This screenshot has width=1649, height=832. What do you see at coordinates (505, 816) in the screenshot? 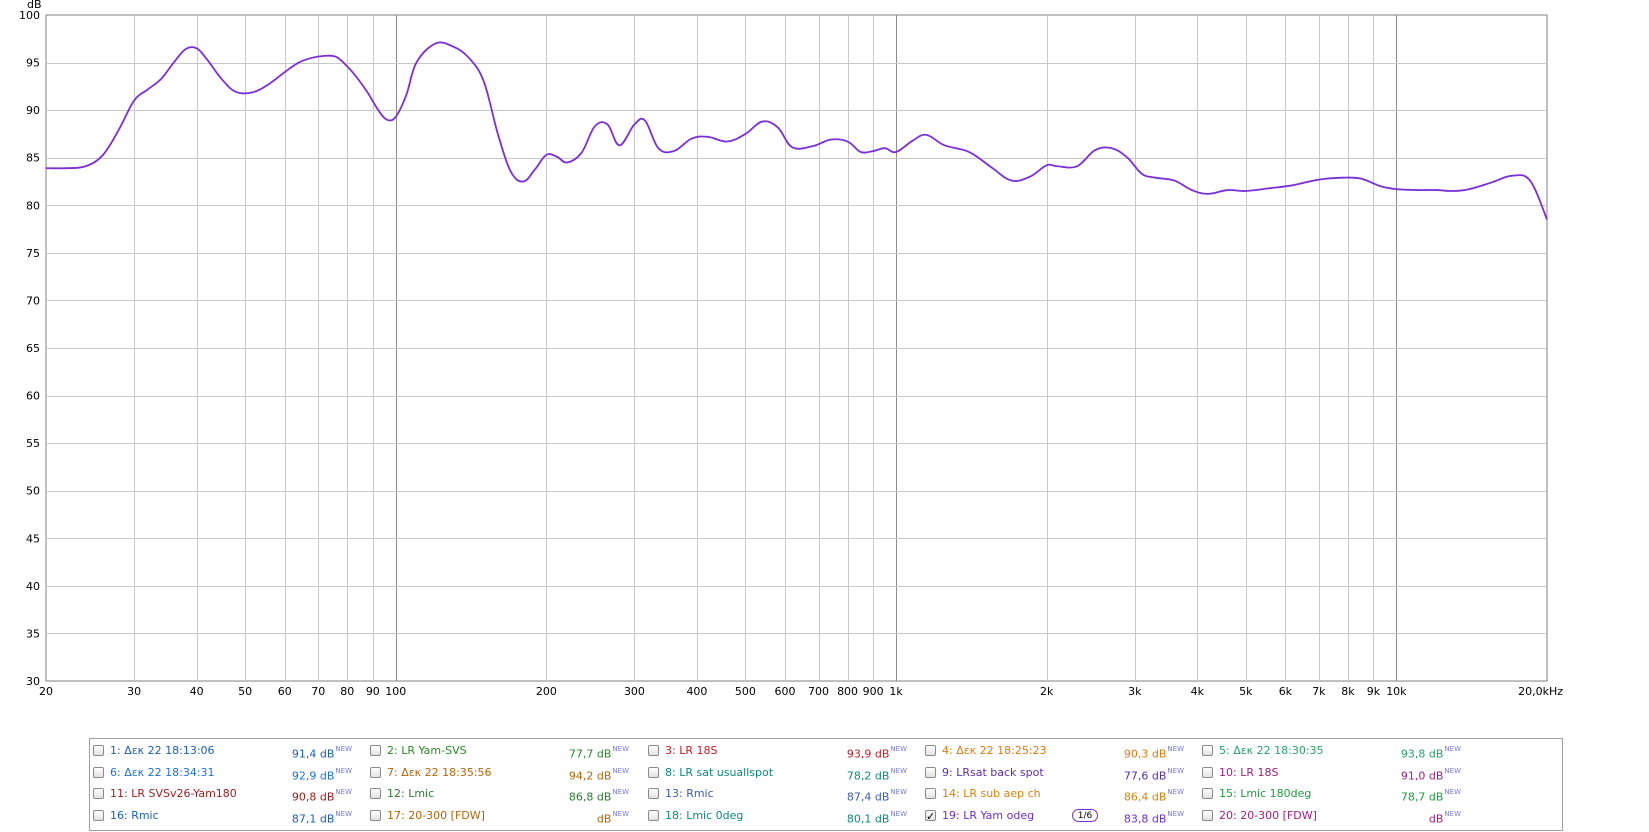
I see `legend-item: 17: 20-300 [FDW] dBNEW` at bounding box center [505, 816].